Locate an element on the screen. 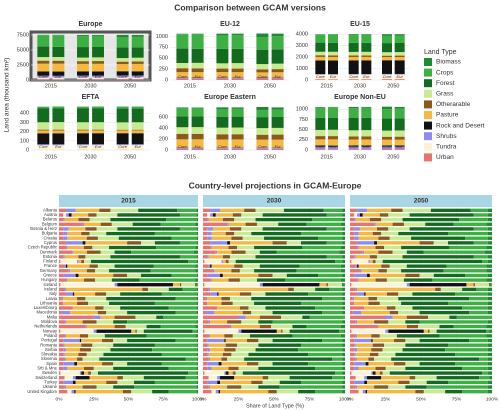 The image size is (500, 411). country-label: Czech Republic is located at coordinates (42, 247).